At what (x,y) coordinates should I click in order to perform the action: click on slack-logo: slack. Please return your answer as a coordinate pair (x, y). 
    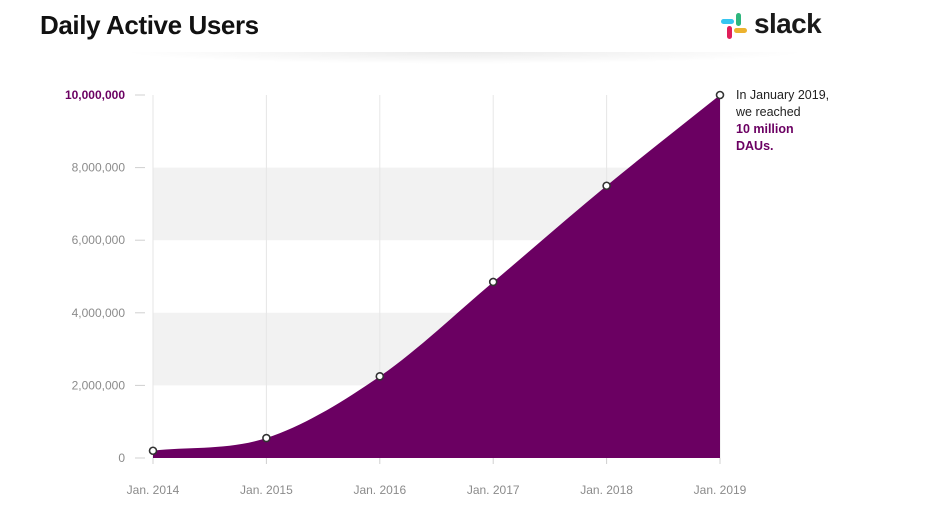
    Looking at the image, I should click on (778, 25).